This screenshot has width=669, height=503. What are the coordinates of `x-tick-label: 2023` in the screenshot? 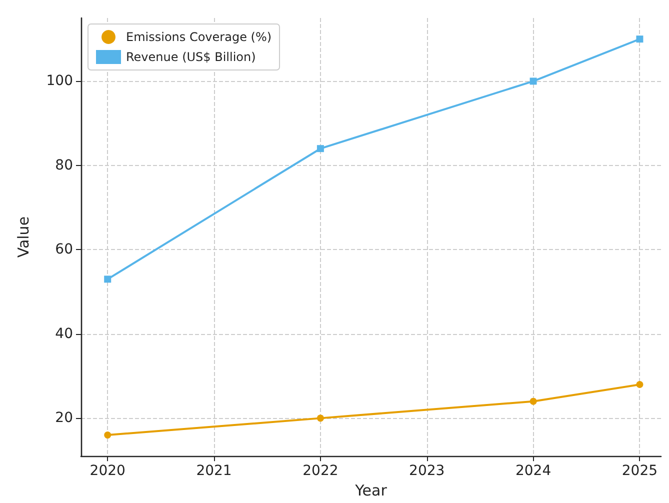 It's located at (427, 471).